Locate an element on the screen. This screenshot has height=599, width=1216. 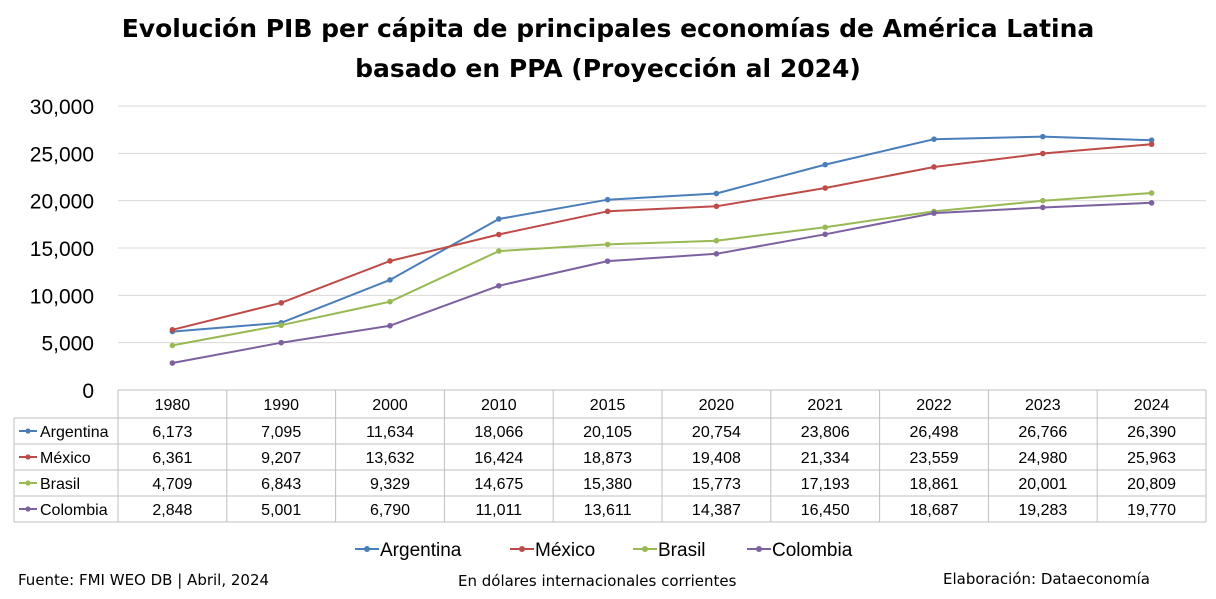
table-cell: 26,390 is located at coordinates (1151, 432).